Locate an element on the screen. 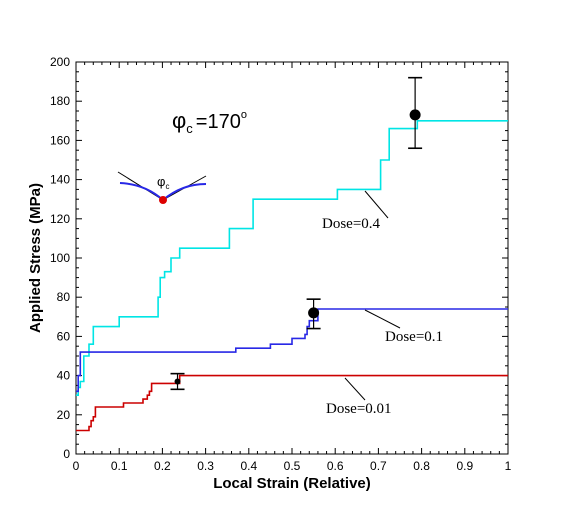  y-tick-label: 200 is located at coordinates (60, 62).